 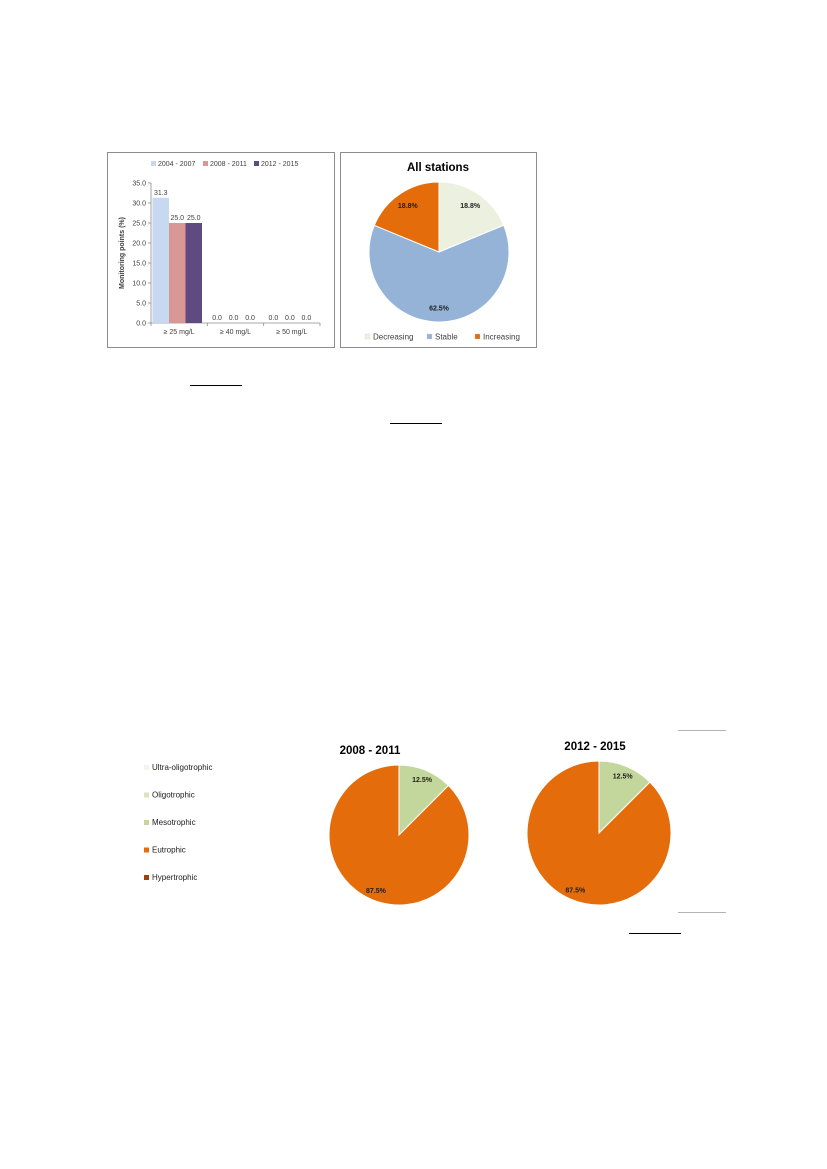 I want to click on y-tick-label: 0.0, so click(x=141, y=323).